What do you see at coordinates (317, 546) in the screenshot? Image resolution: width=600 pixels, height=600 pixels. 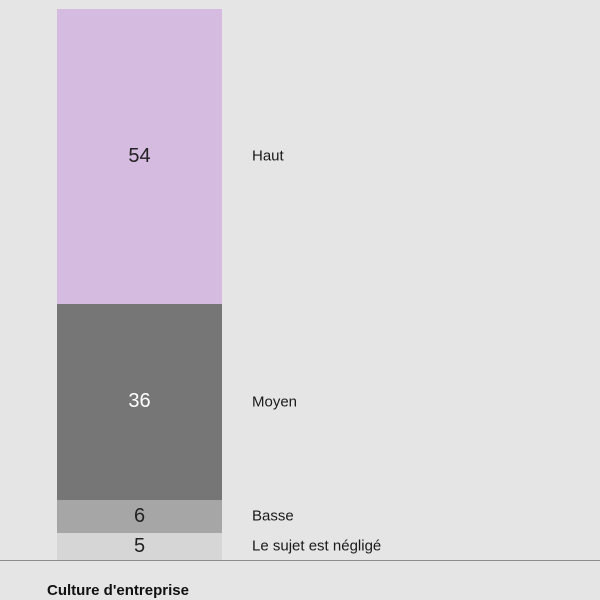 I see `series-label: Le sujet est négligé` at bounding box center [317, 546].